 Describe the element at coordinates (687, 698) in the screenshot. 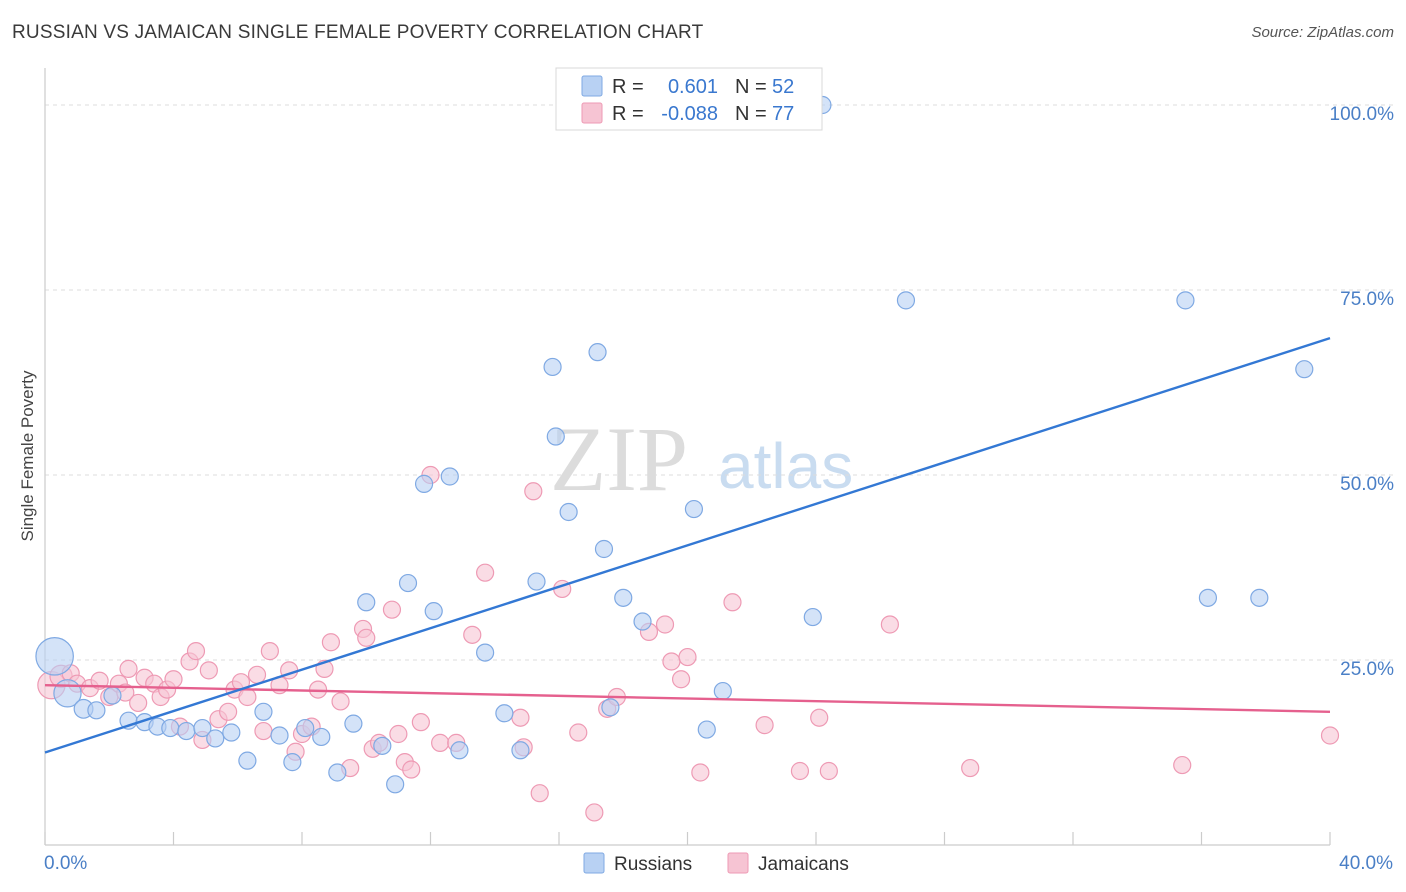

I see `trend-line-jamaicans` at that location.